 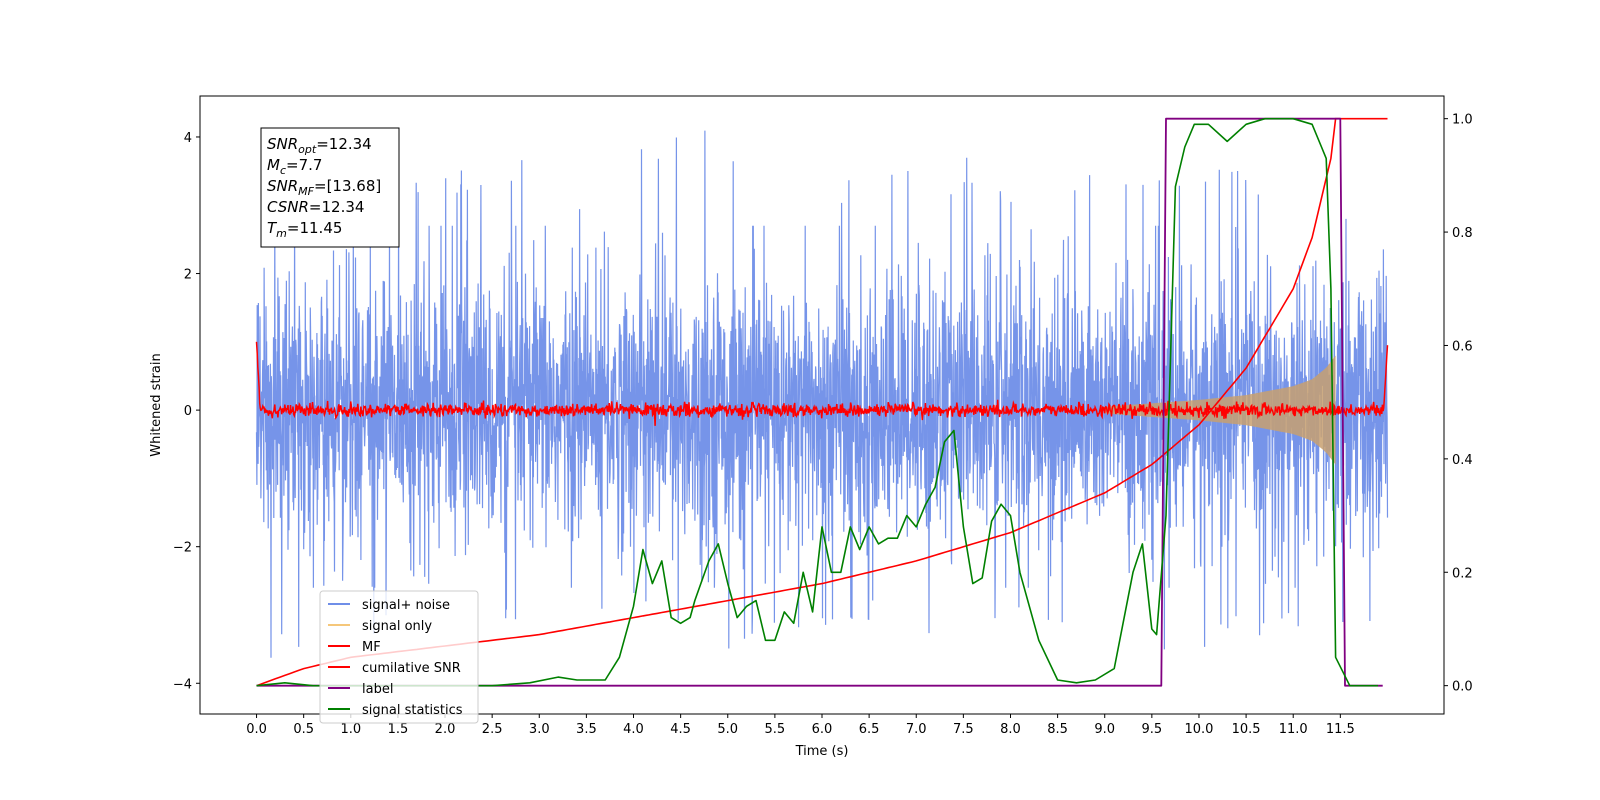 I want to click on x-tick-label: 2.5, so click(x=492, y=729).